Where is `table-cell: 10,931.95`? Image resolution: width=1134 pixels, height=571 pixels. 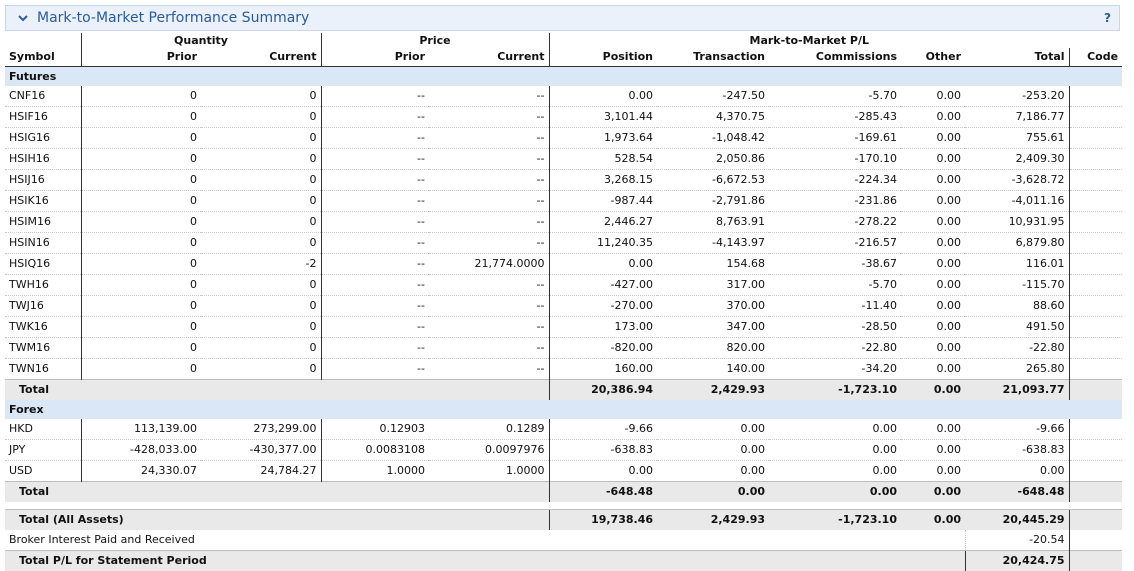
table-cell: 10,931.95 is located at coordinates (1017, 221).